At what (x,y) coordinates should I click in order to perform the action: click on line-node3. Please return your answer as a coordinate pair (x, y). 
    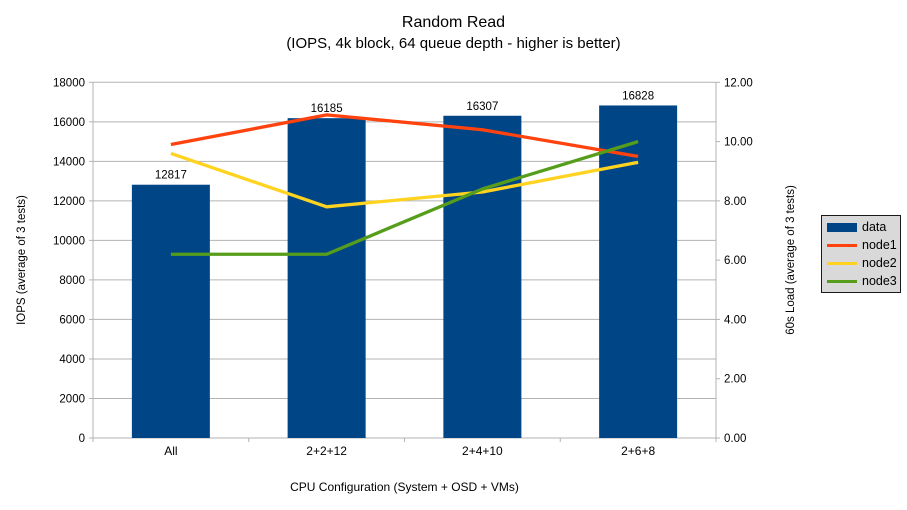
    Looking at the image, I should click on (404, 198).